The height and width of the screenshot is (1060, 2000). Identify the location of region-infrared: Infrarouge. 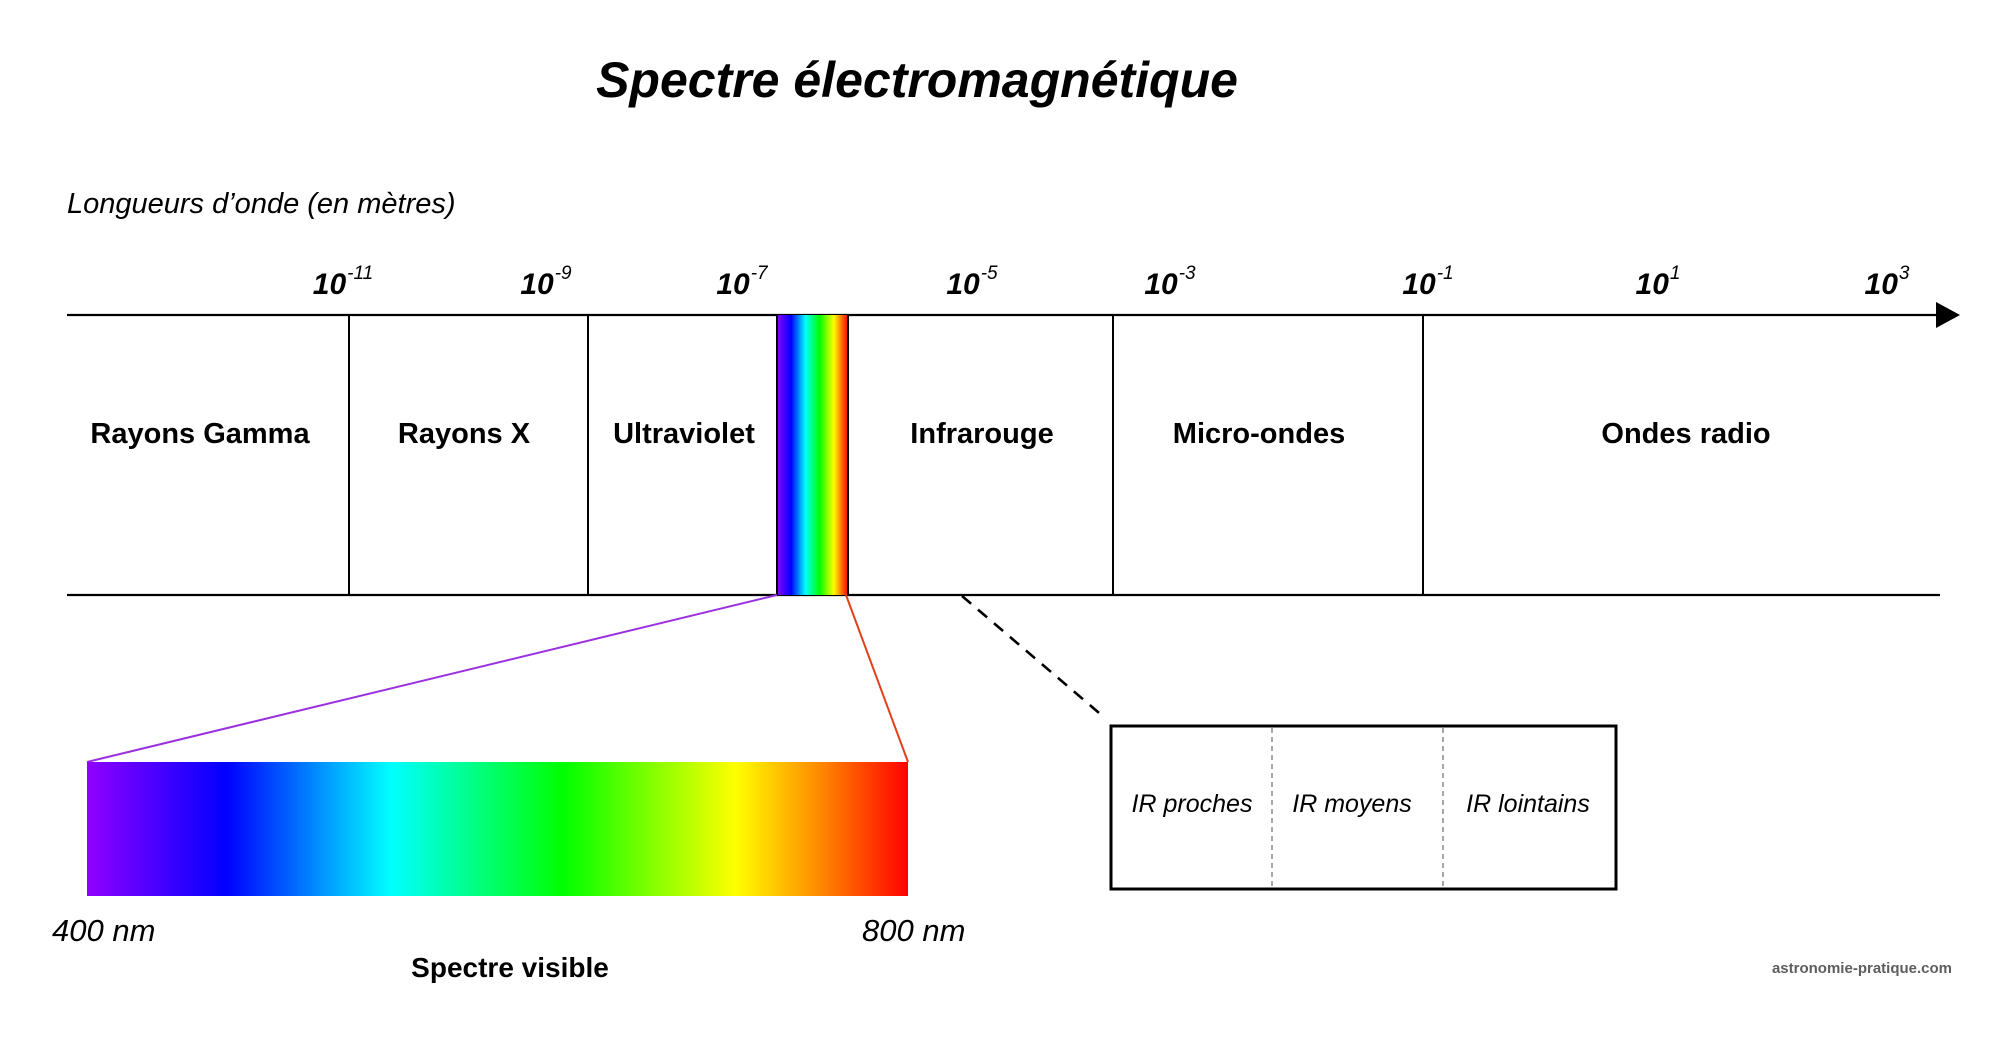
(982, 434).